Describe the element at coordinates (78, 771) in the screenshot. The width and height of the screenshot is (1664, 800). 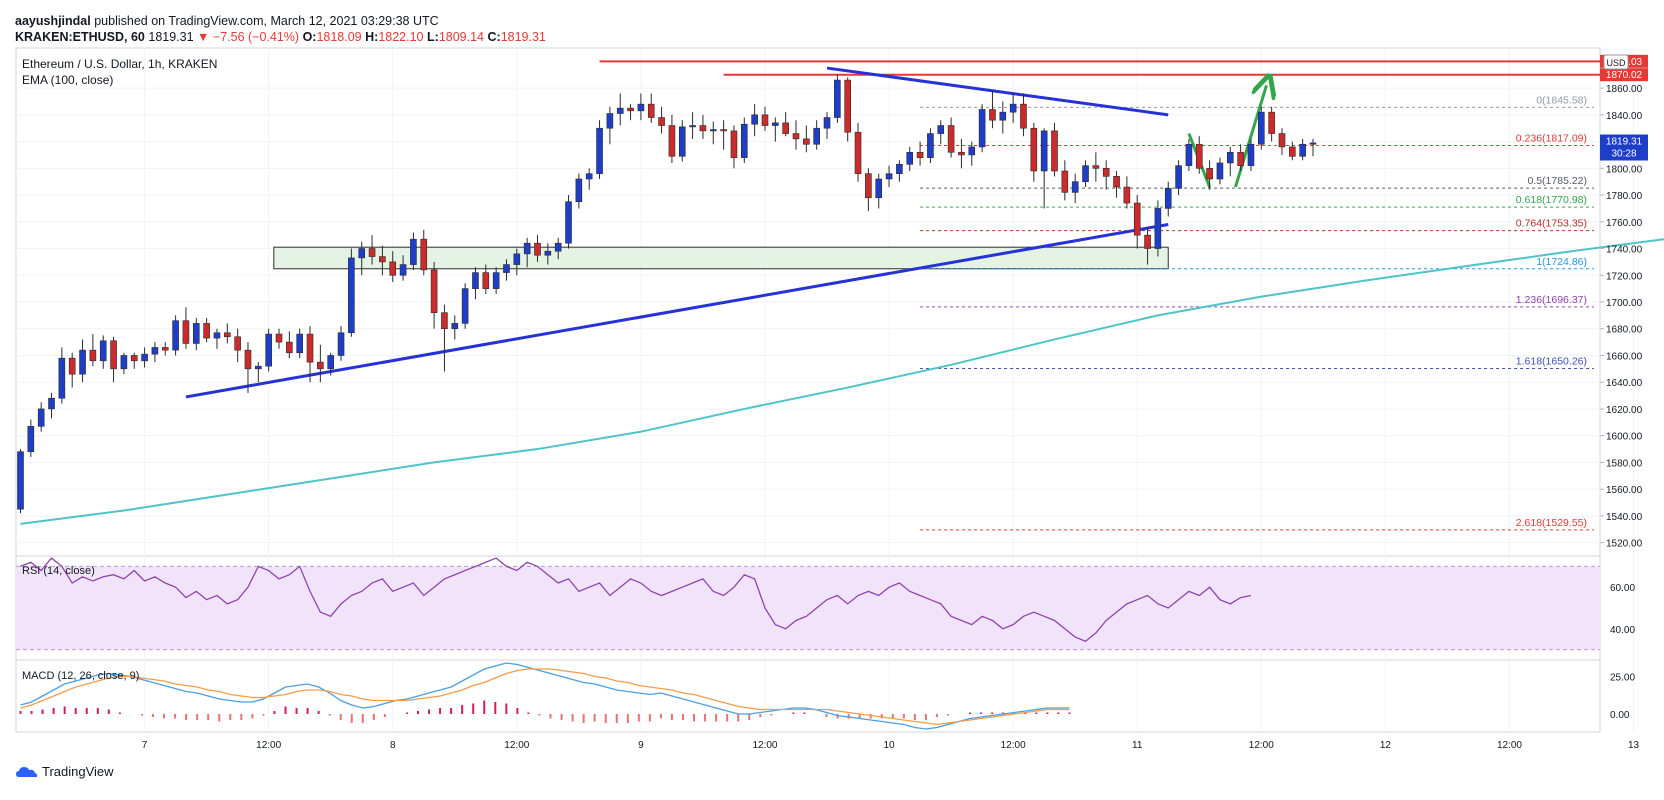
I see `brand-name: TradingView` at that location.